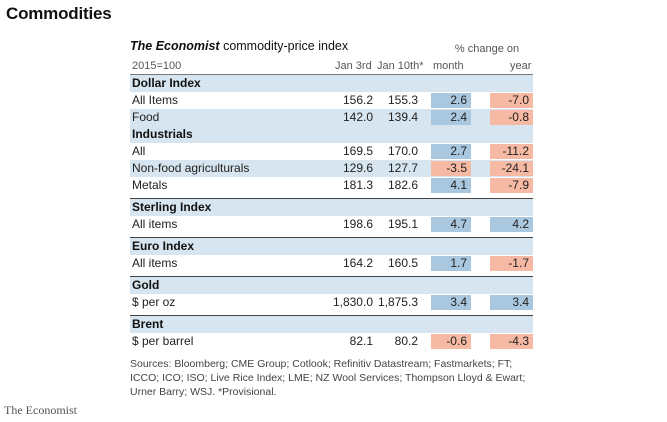  What do you see at coordinates (451, 224) in the screenshot?
I see `month-change-cell: 4.7` at bounding box center [451, 224].